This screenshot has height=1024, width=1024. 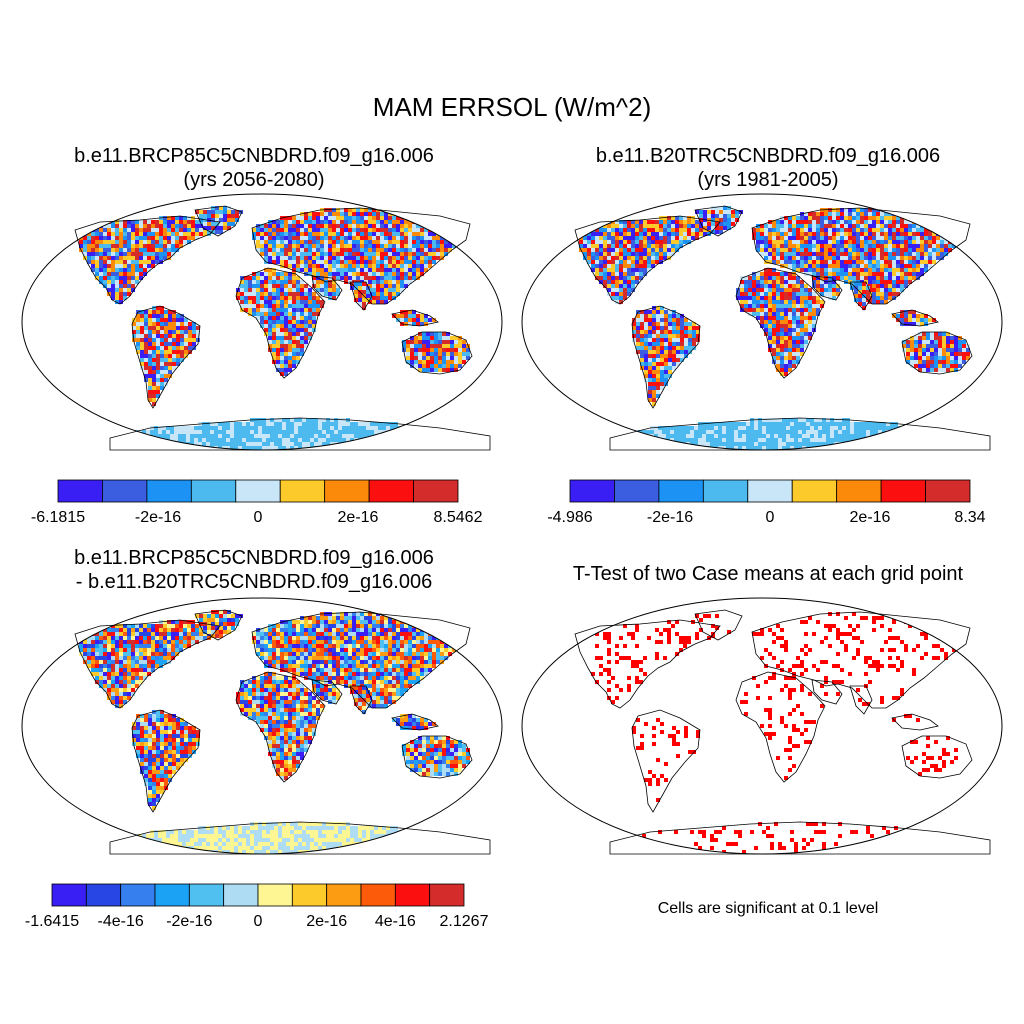 I want to click on panel-title-case1-line2: (yrs 2056-2080), so click(x=254, y=180).